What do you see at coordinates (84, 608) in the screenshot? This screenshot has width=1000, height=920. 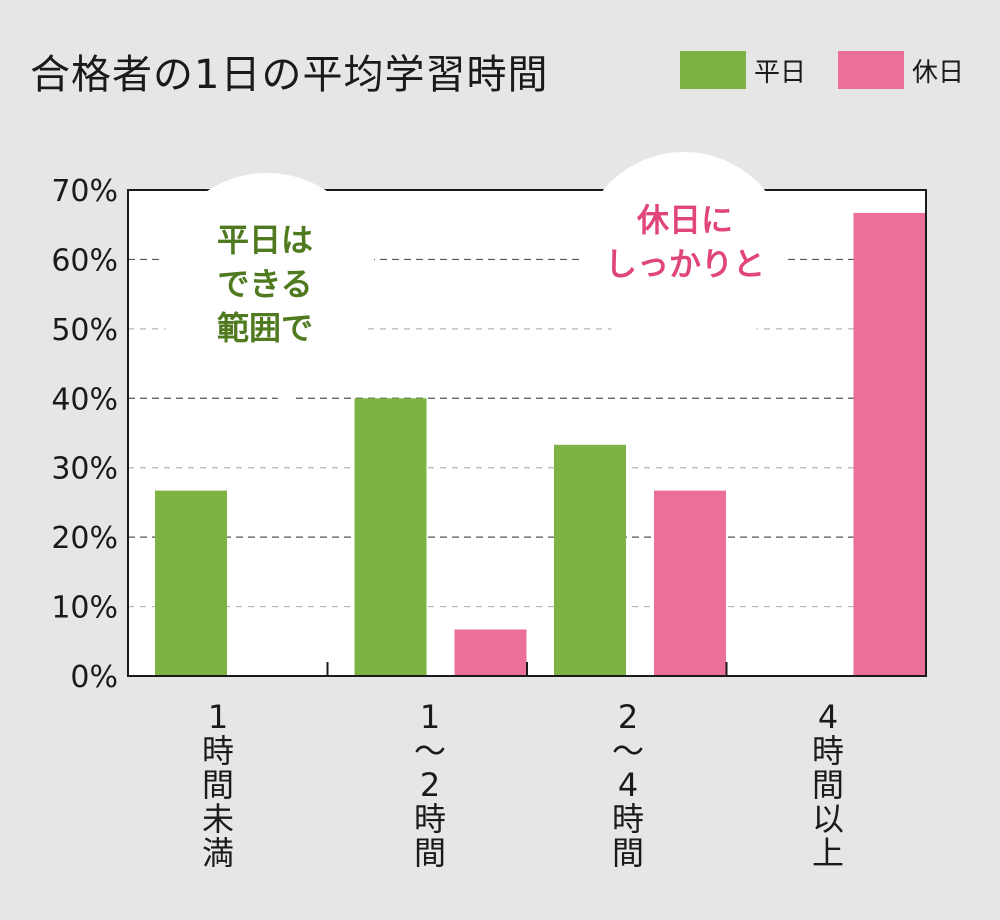 I see `y-tick-label: 10%` at bounding box center [84, 608].